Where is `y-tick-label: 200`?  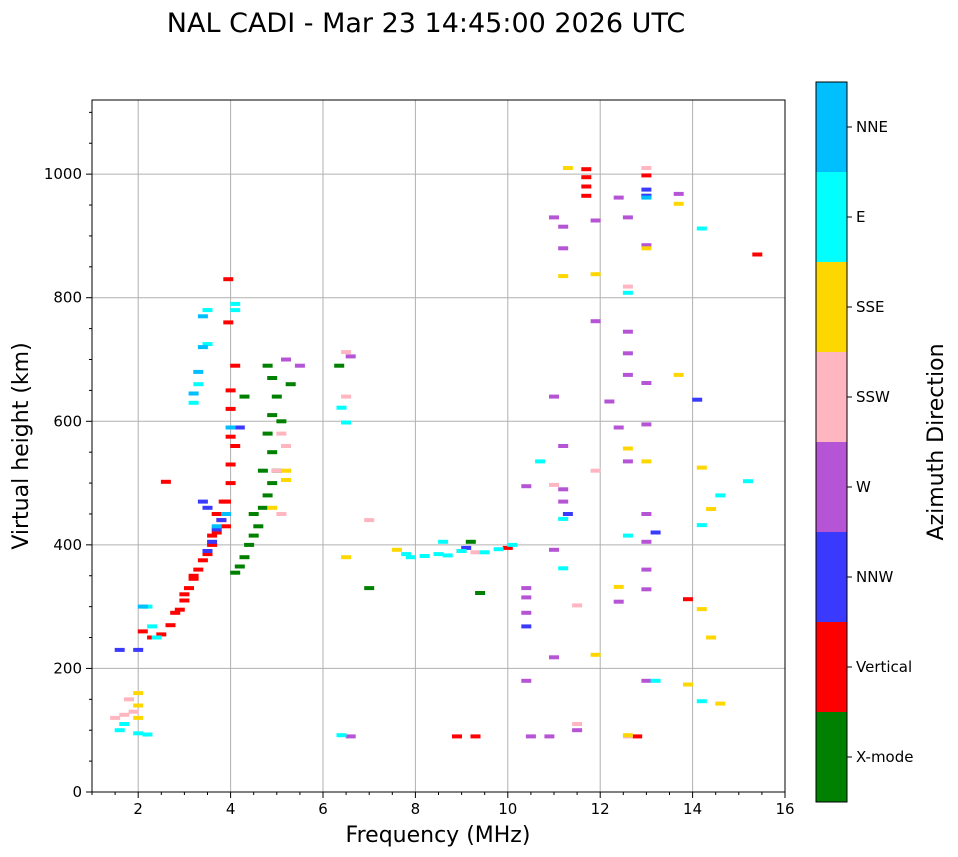 y-tick-label: 200 is located at coordinates (67, 668).